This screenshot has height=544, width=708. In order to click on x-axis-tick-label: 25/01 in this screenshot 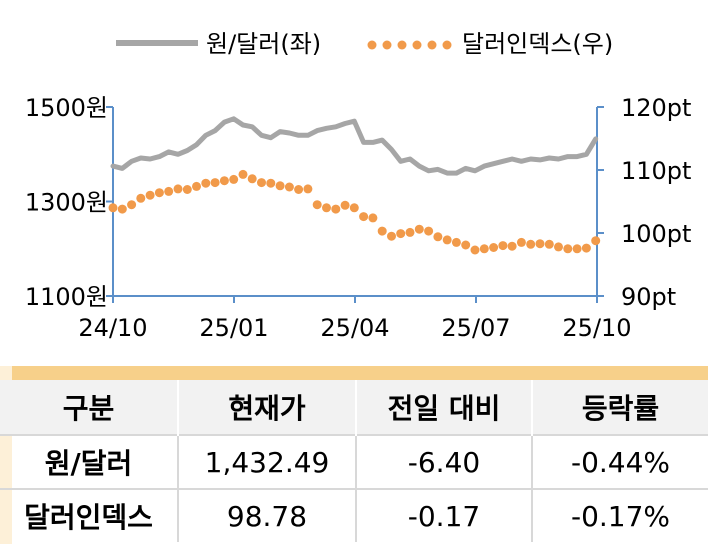, I will do `click(233, 328)`.